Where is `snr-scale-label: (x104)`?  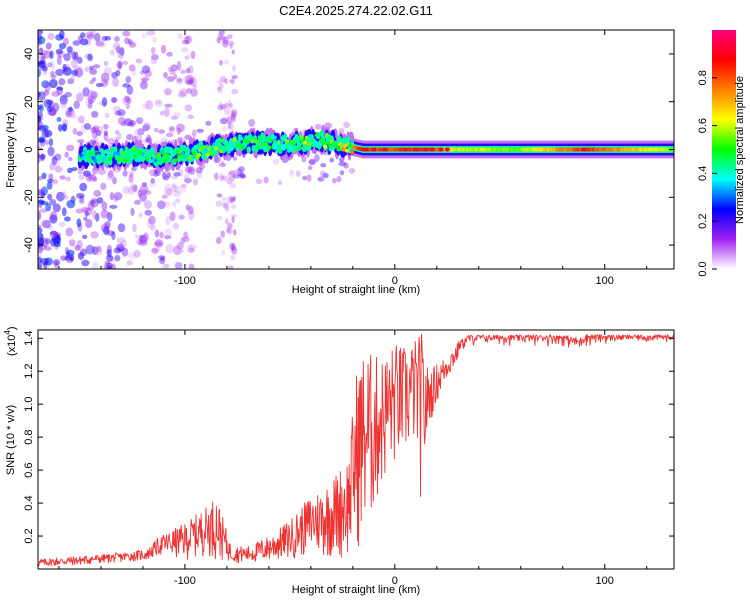
snr-scale-label: (x104) is located at coordinates (10, 341).